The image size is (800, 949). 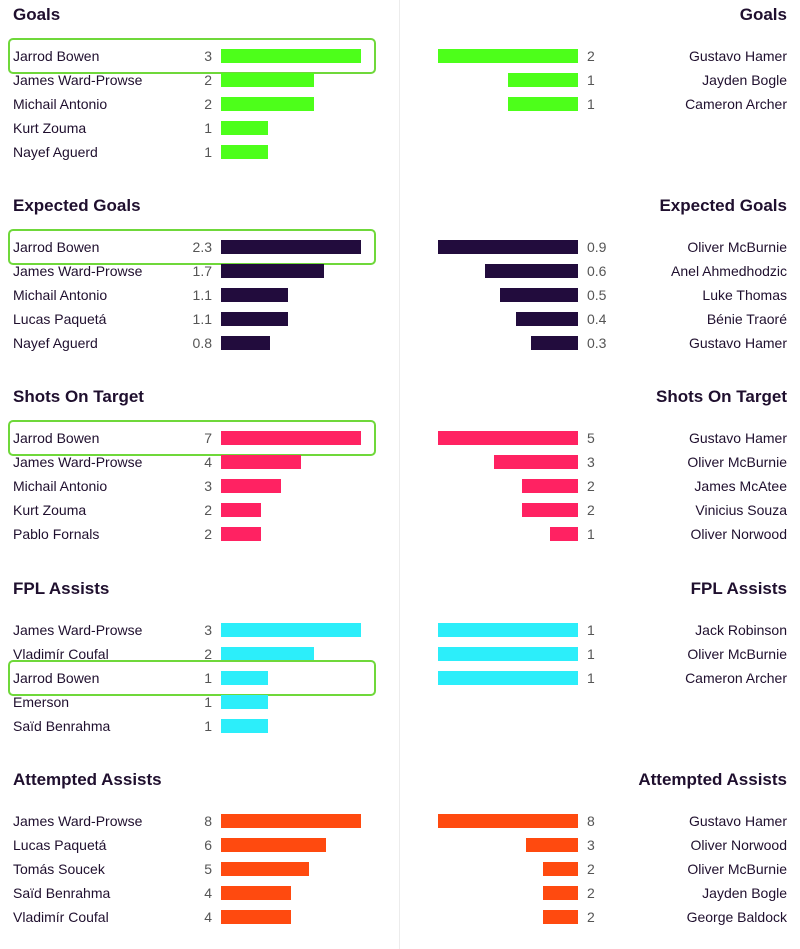 What do you see at coordinates (597, 295) in the screenshot?
I see `right-stat-value: 0.5` at bounding box center [597, 295].